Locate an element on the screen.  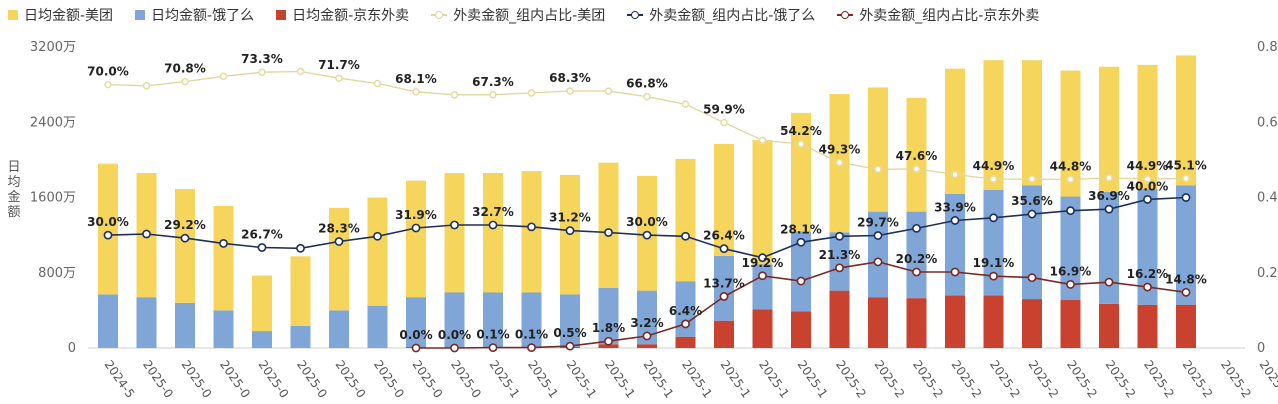
legend-item-jd-line: 外卖金额_组内占比-京东外卖 is located at coordinates (938, 15).